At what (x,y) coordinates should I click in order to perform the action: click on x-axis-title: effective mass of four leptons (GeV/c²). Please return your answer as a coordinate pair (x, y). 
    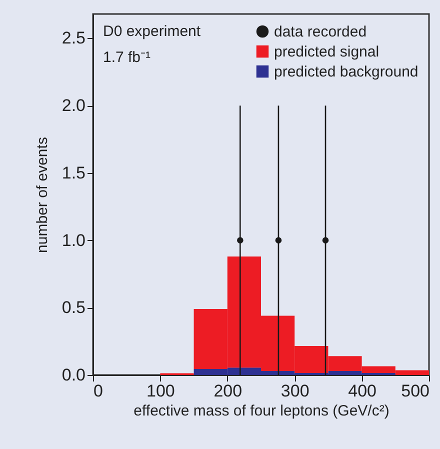
    Looking at the image, I should click on (262, 411).